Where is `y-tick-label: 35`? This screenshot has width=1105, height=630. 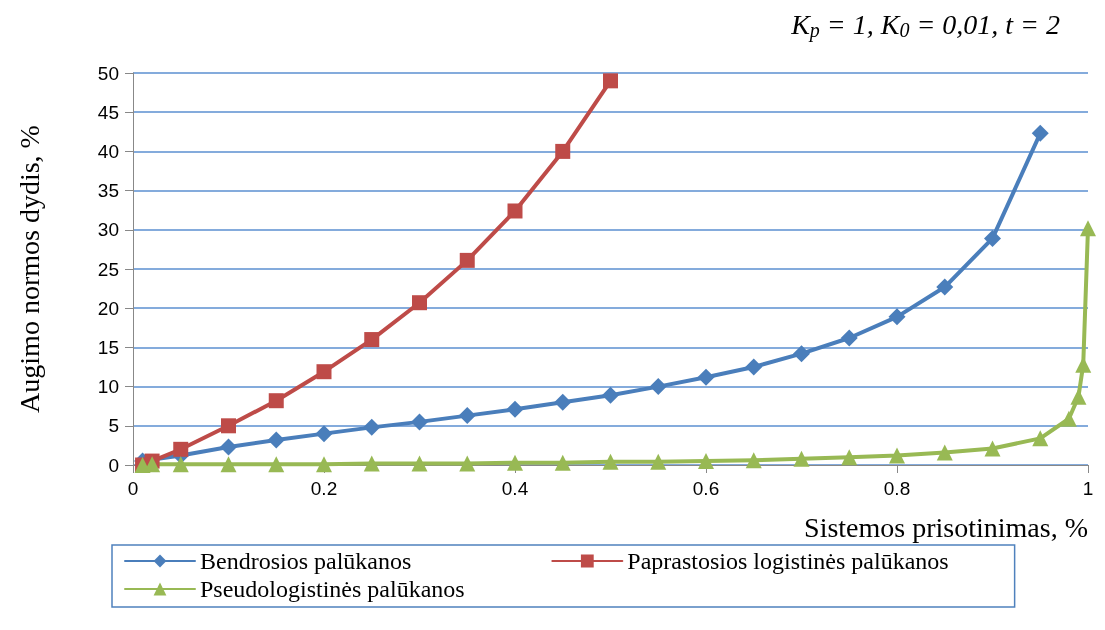 y-tick-label: 35 is located at coordinates (108, 191).